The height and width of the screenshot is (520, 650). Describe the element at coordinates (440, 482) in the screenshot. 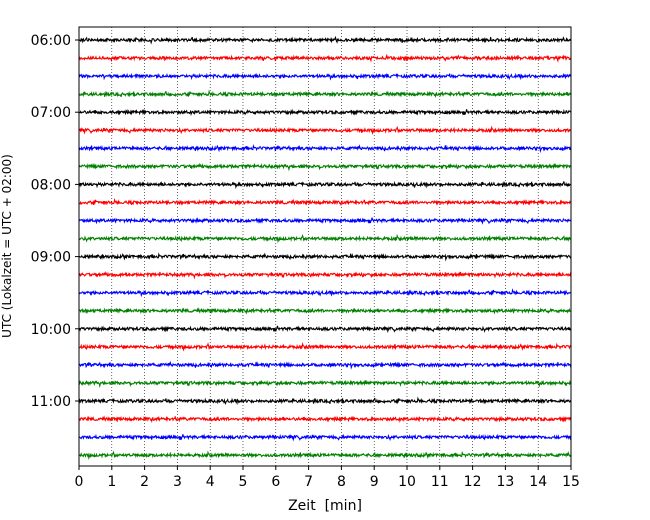

I see `x-tick-label: 11` at that location.